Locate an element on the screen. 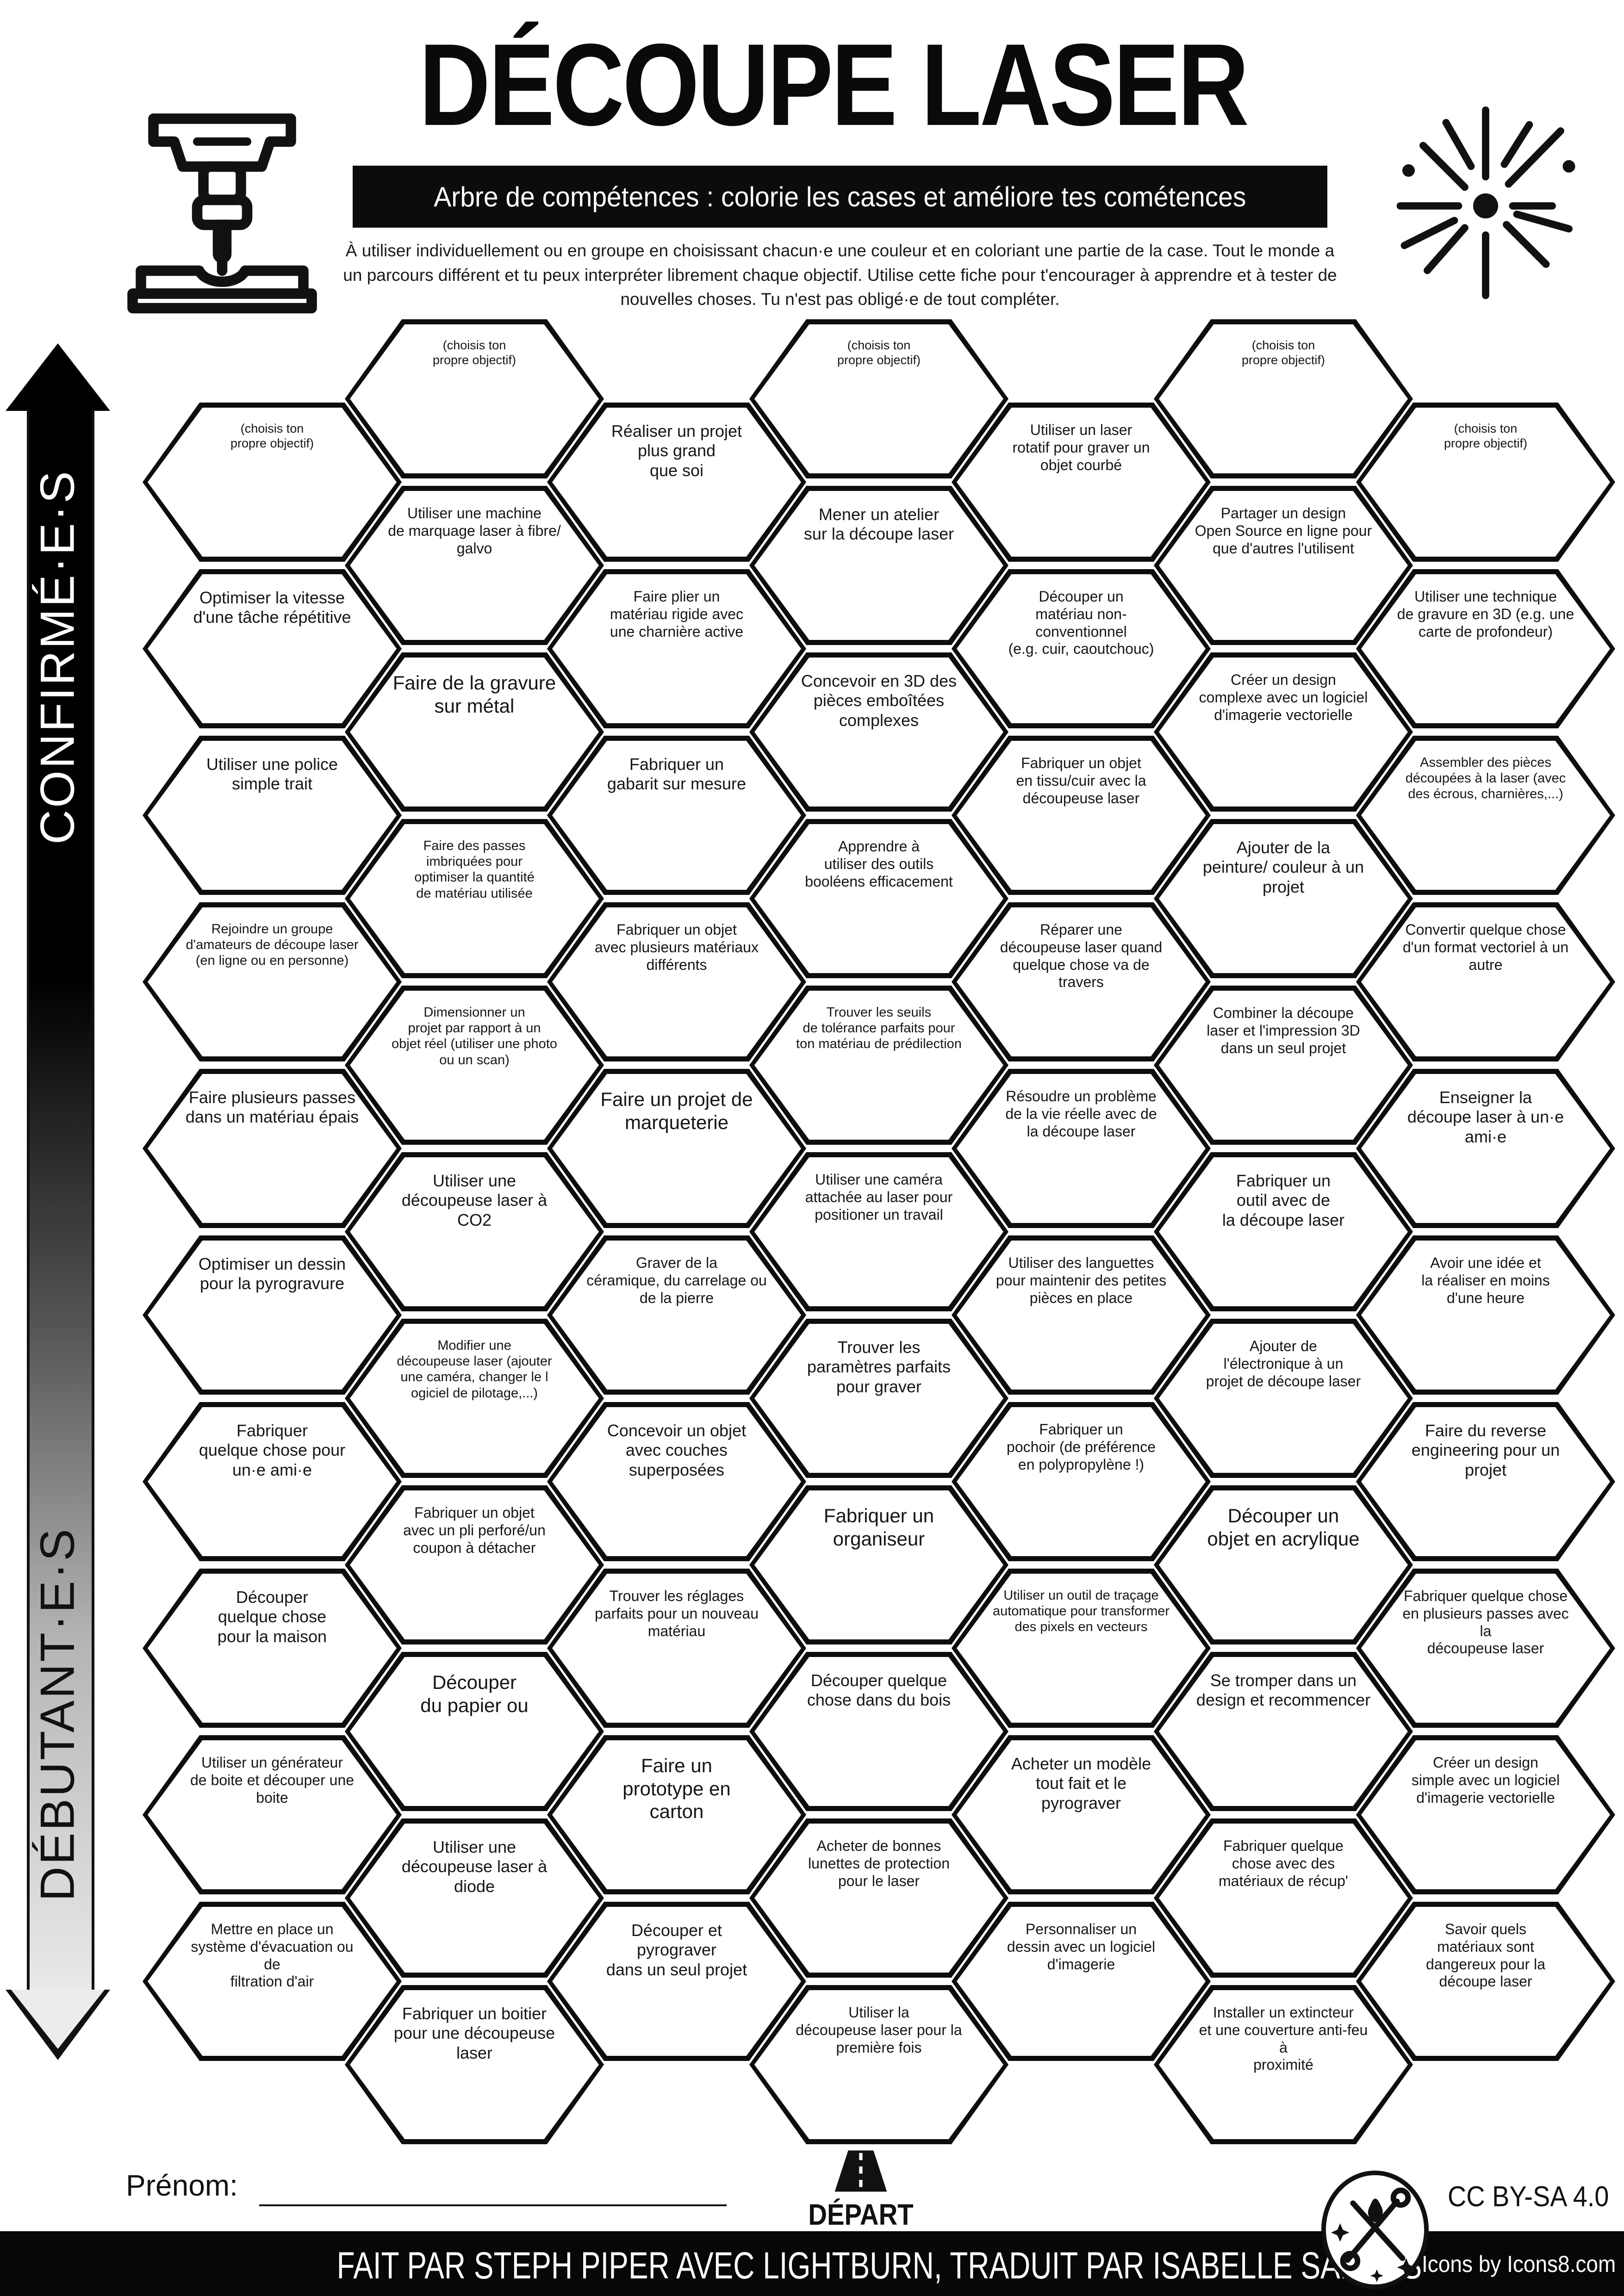 The height and width of the screenshot is (2296, 1624). hex-cell: Enseigner la découpe laser à un·e ami·e is located at coordinates (1485, 1149).